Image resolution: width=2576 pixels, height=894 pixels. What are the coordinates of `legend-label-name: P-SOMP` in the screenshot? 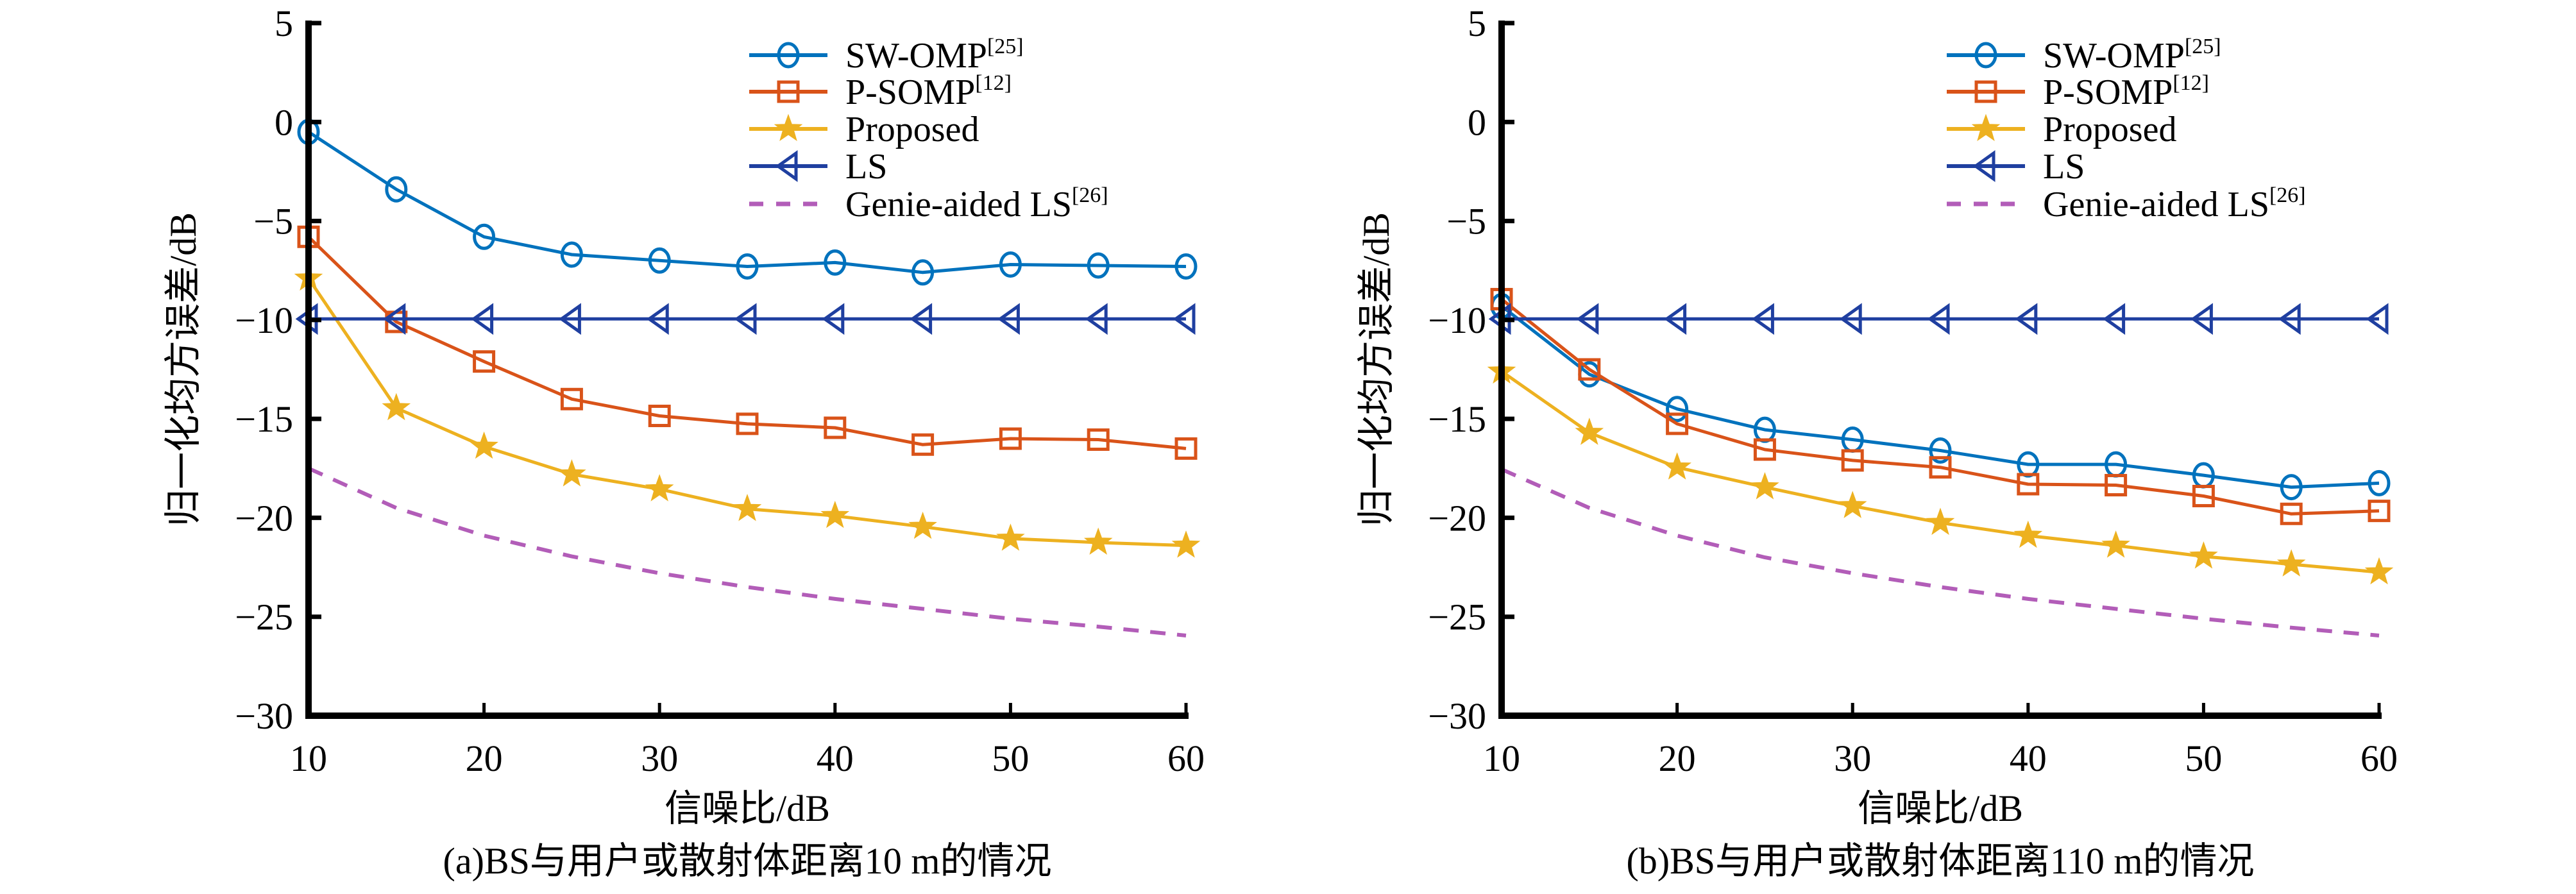 It's located at (2108, 92).